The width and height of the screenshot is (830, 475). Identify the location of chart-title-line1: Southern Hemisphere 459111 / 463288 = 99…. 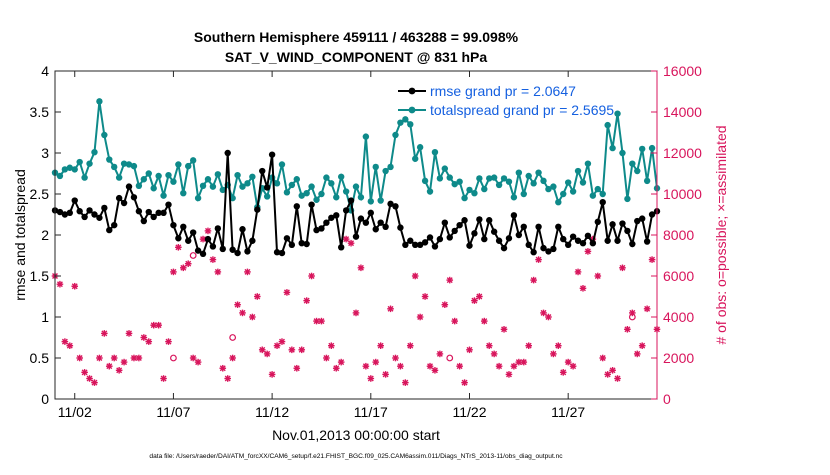
(356, 37).